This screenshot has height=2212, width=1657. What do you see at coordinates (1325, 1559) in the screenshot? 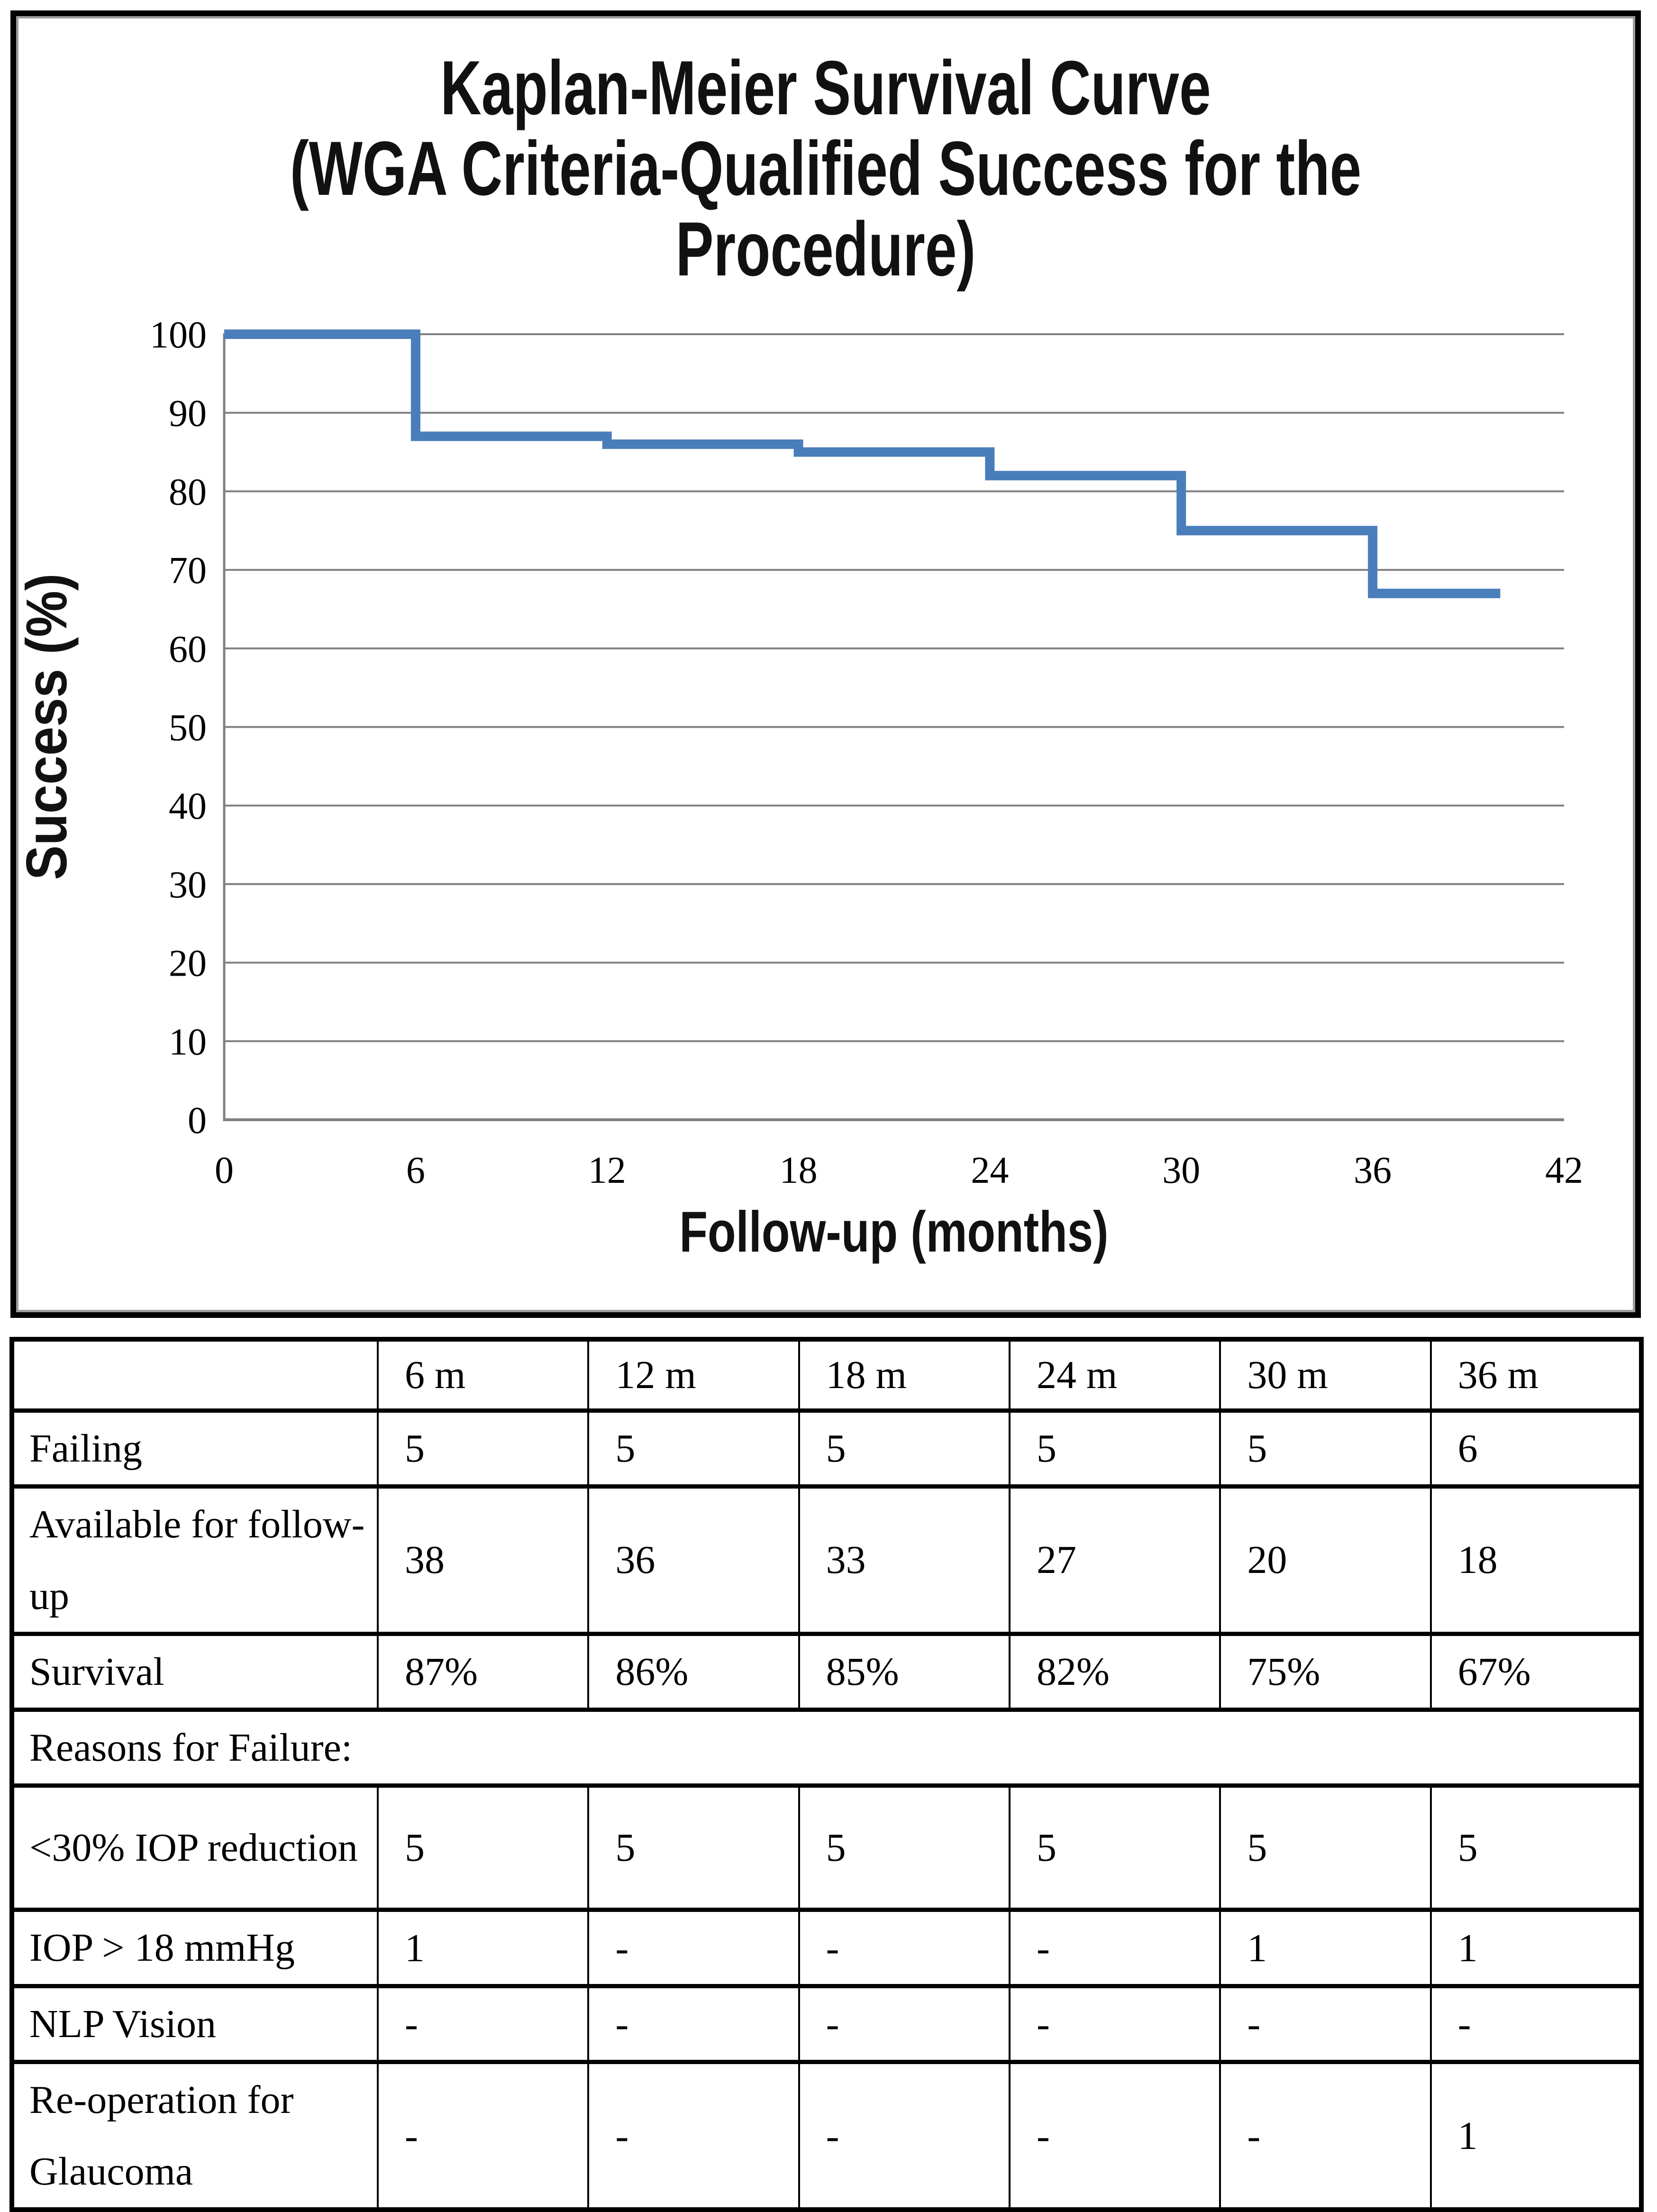
I see `table-cell: 20` at bounding box center [1325, 1559].